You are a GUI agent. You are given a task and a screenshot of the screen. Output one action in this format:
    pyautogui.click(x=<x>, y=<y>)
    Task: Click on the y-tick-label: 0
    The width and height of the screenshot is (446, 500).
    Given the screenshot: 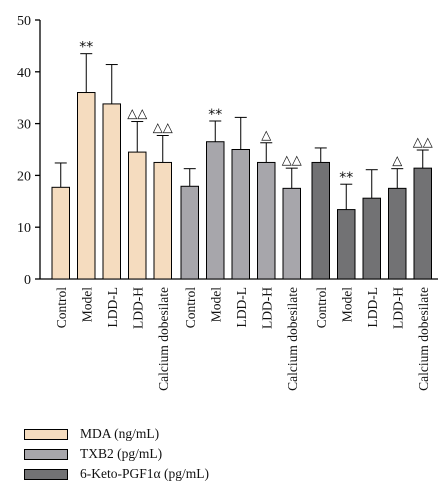 What is the action you would take?
    pyautogui.click(x=27, y=280)
    